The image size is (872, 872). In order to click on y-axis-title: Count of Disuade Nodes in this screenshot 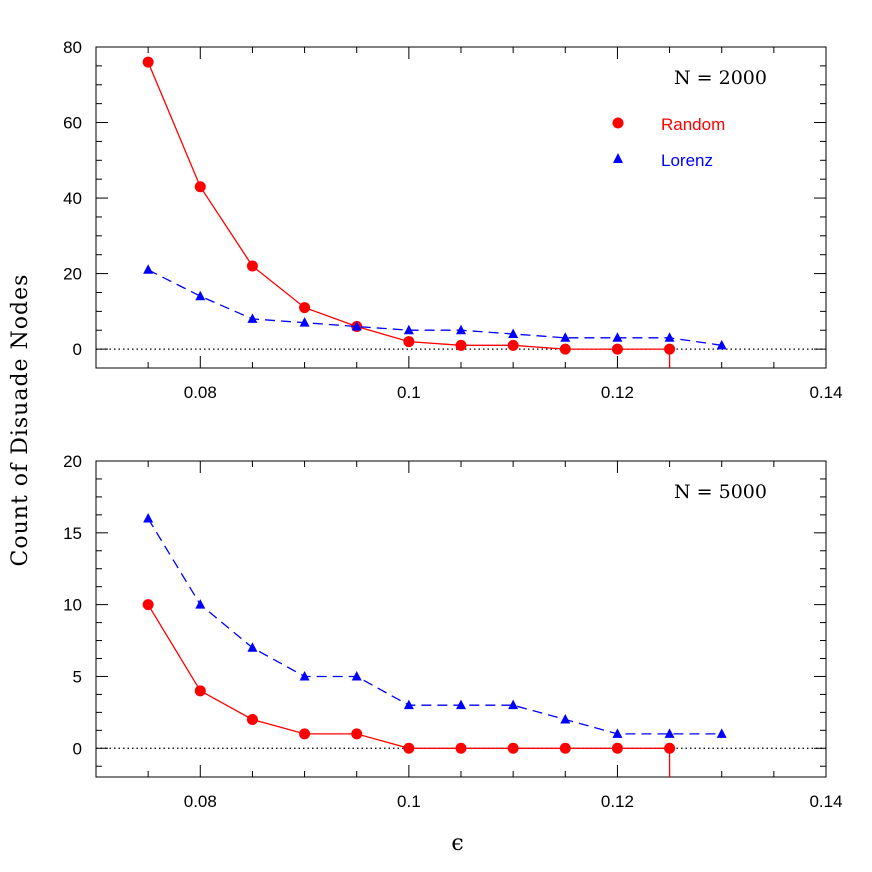, I will do `click(20, 420)`.